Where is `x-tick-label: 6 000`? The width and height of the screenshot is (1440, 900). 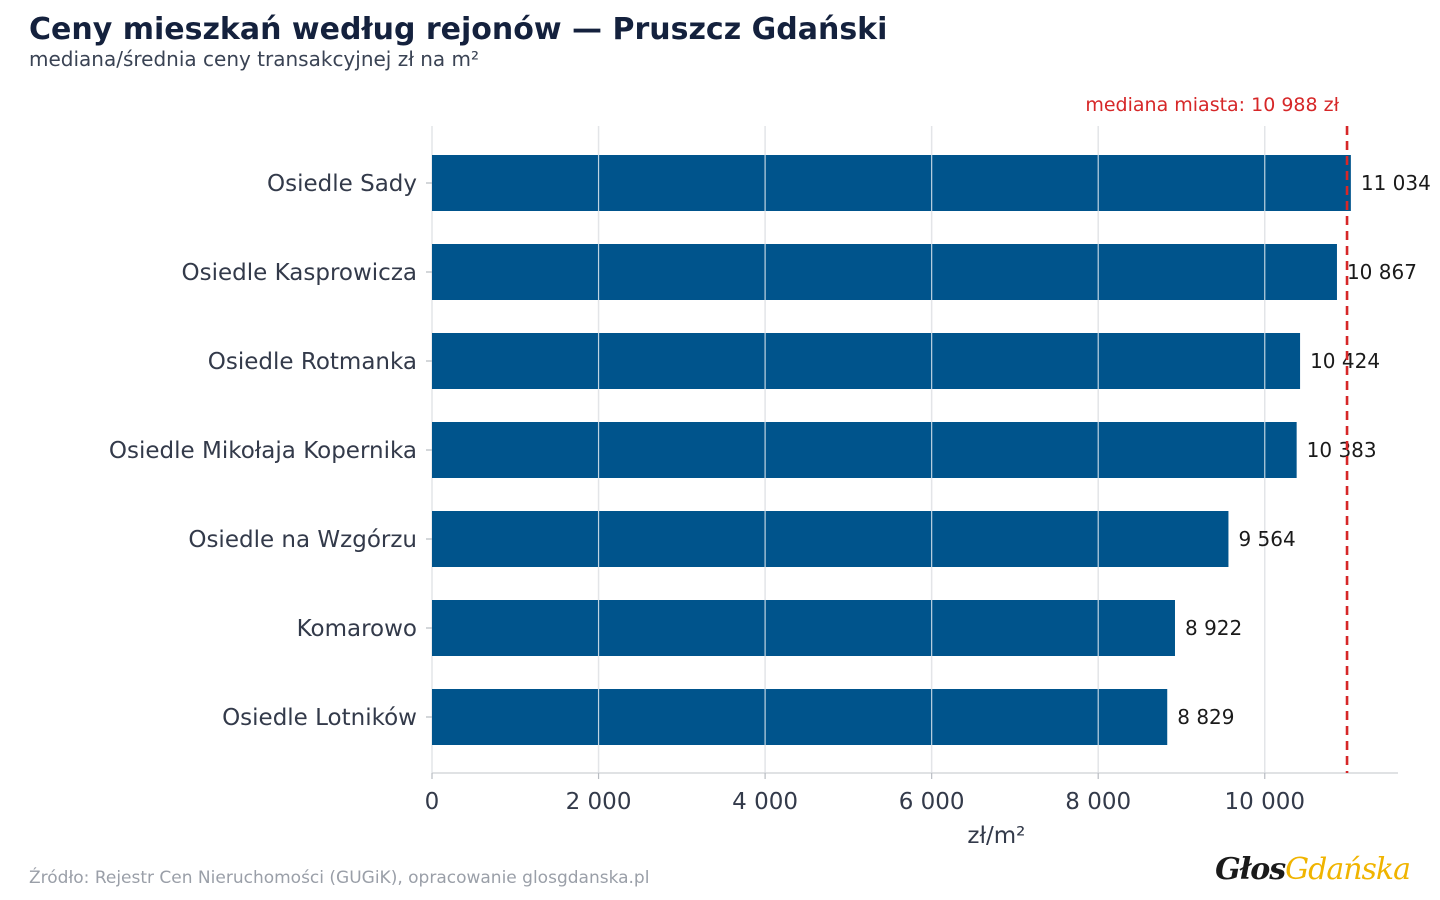 x-tick-label: 6 000 is located at coordinates (932, 802).